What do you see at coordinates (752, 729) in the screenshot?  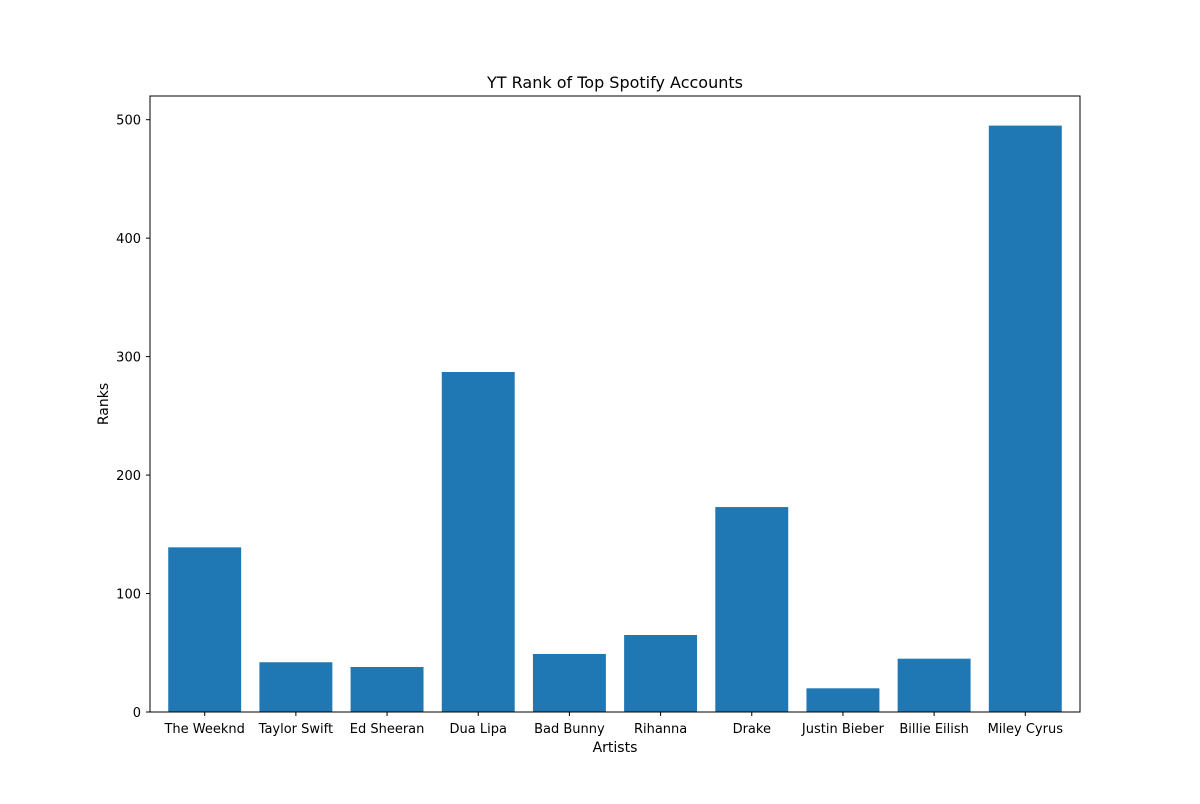 I see `x-tick-label: Drake` at bounding box center [752, 729].